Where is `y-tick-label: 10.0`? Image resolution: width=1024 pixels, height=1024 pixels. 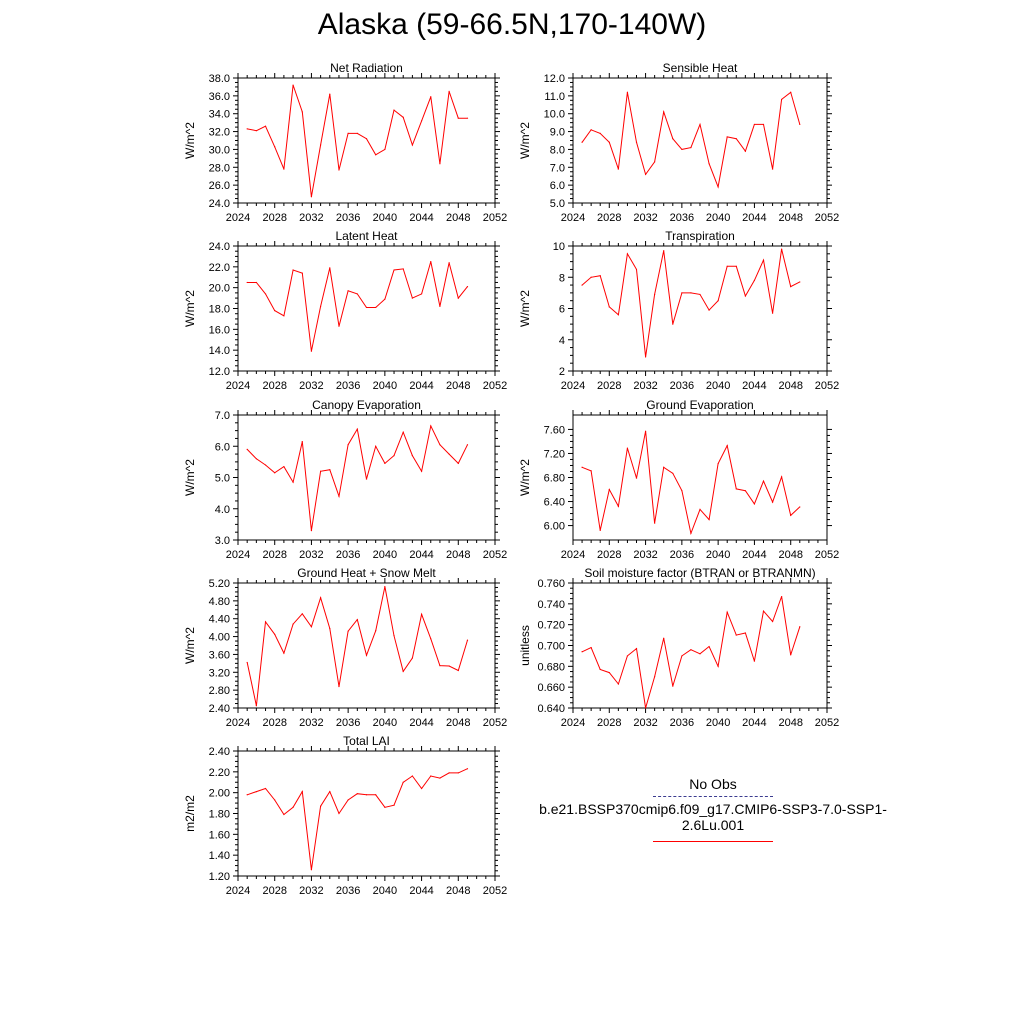 y-tick-label: 10.0 is located at coordinates (554, 115).